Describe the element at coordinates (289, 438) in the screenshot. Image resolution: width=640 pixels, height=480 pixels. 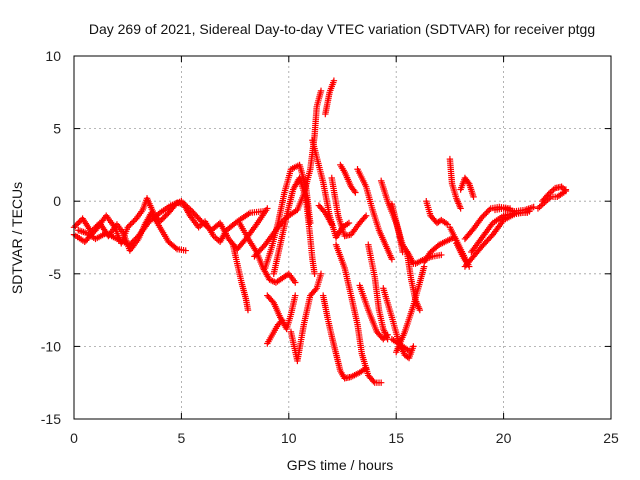
I see `x-tick-label: 10` at that location.